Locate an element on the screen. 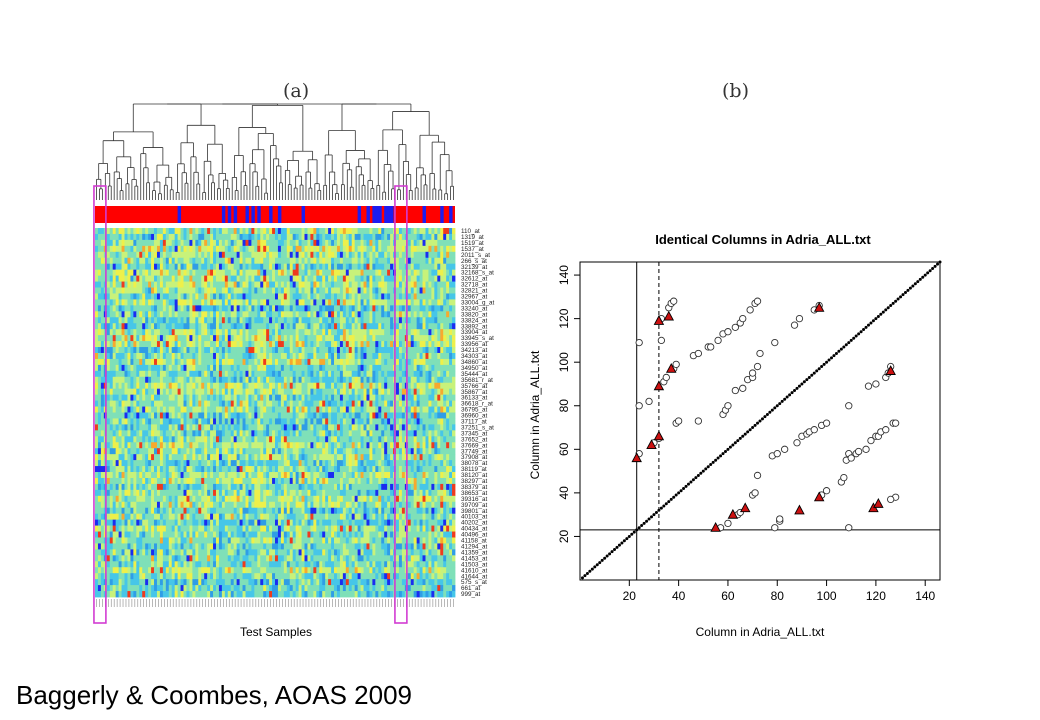 The image size is (1040, 720). x-tick-label: 20 is located at coordinates (630, 596).